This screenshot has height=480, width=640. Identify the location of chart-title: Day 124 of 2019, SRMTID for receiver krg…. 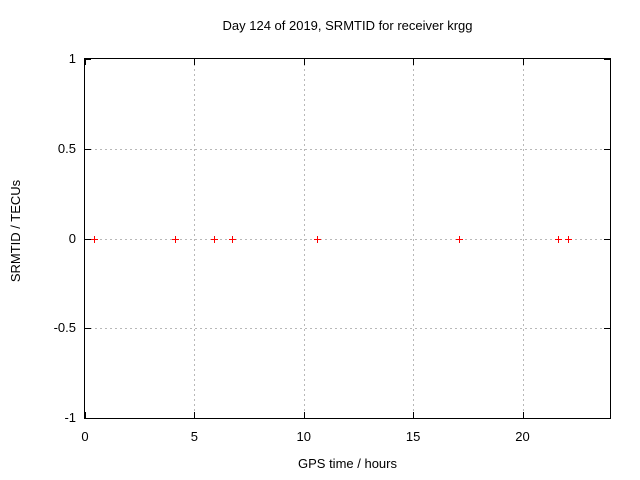
(347, 25).